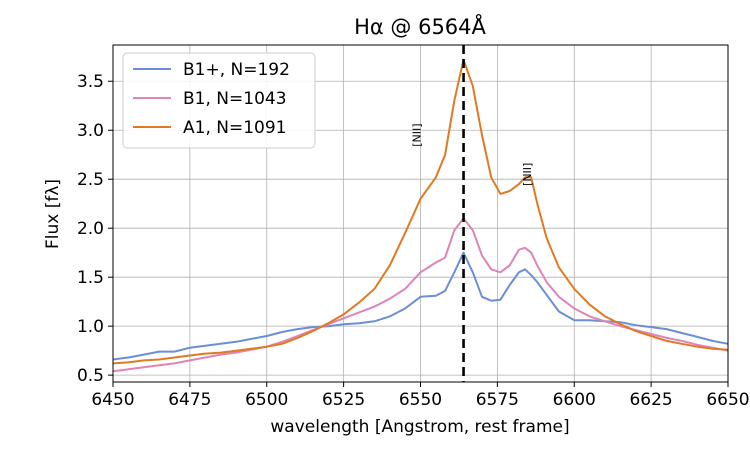 The image size is (750, 450). What do you see at coordinates (343, 400) in the screenshot?
I see `x-tick-label: 6525` at bounding box center [343, 400].